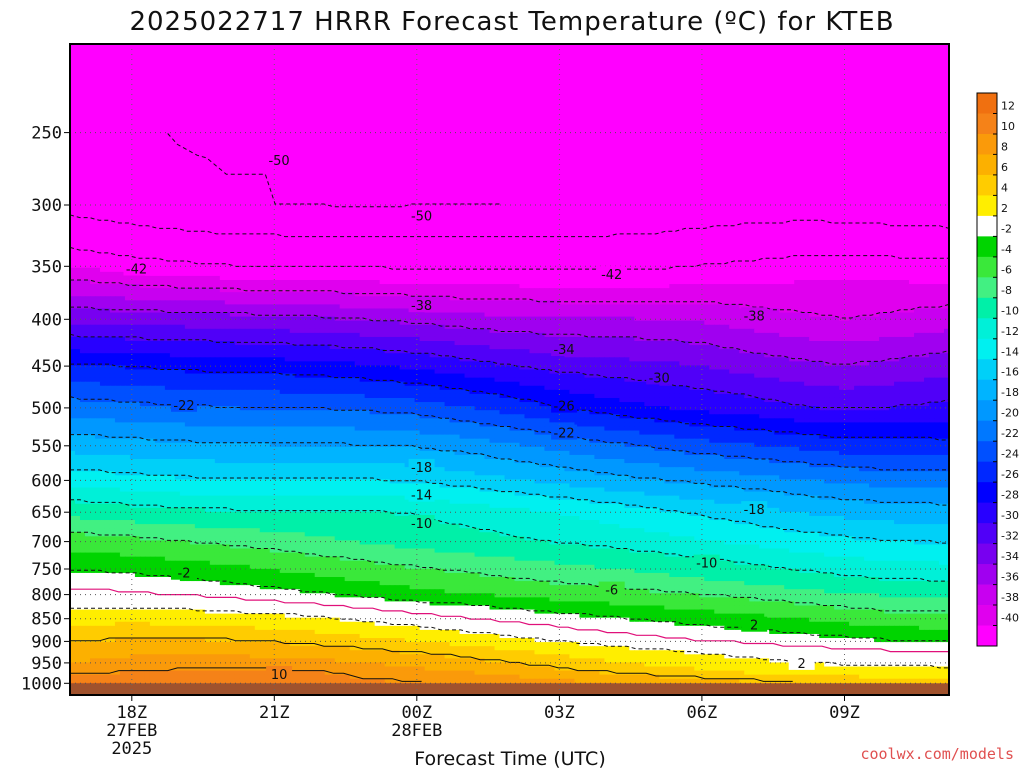 Image resolution: width=1024 pixels, height=768 pixels. I want to click on colorbar-tick-label: 2, so click(1004, 208).